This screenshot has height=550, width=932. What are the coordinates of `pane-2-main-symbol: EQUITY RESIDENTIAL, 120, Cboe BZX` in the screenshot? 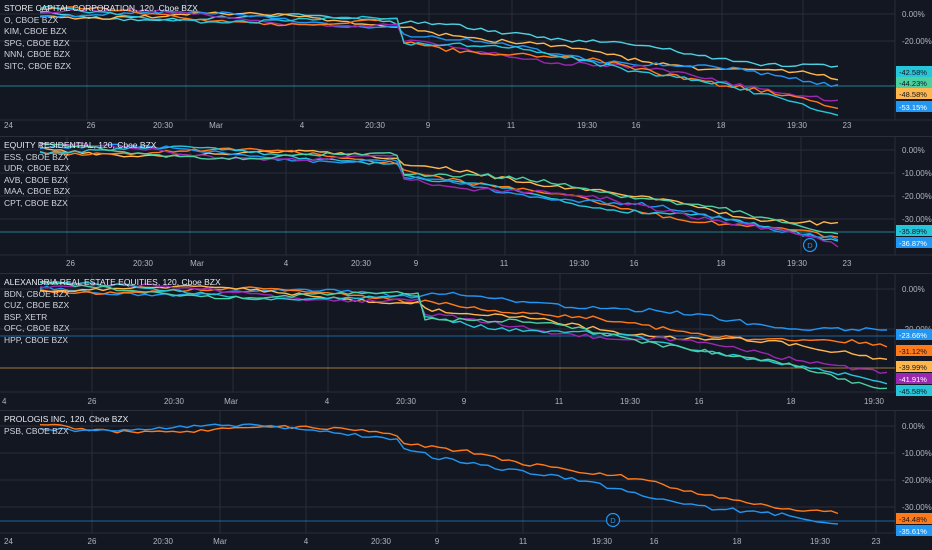 It's located at (80, 145).